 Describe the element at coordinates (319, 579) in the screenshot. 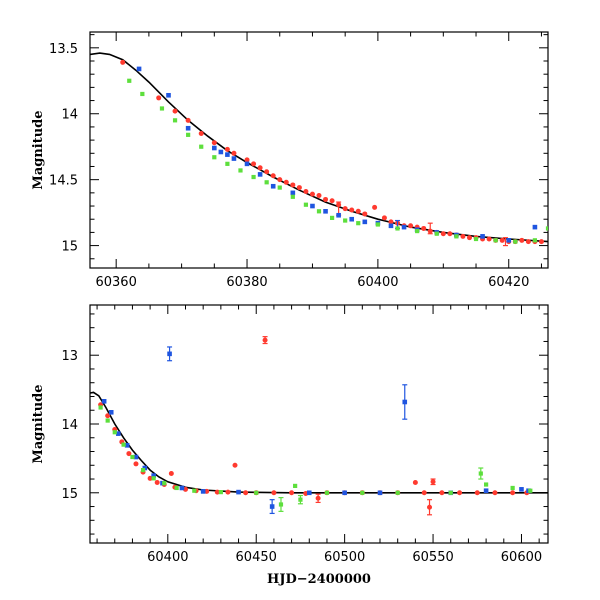

I see `x-axis-label: HJD−2400000` at that location.